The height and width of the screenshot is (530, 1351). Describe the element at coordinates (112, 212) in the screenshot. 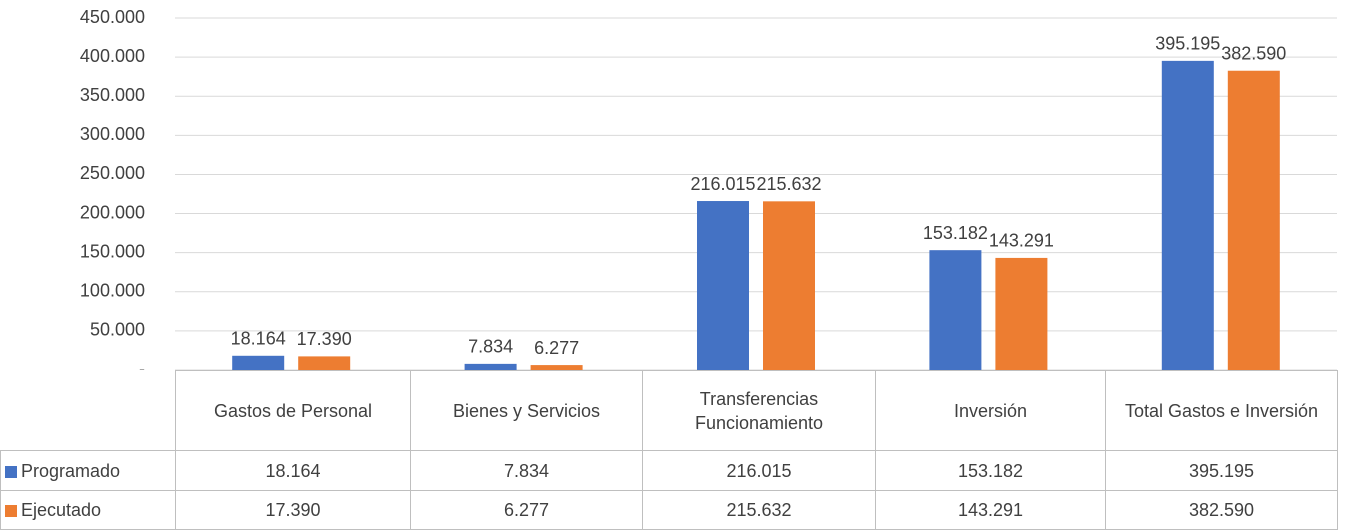

I see `y-tick-label: 200.000` at that location.